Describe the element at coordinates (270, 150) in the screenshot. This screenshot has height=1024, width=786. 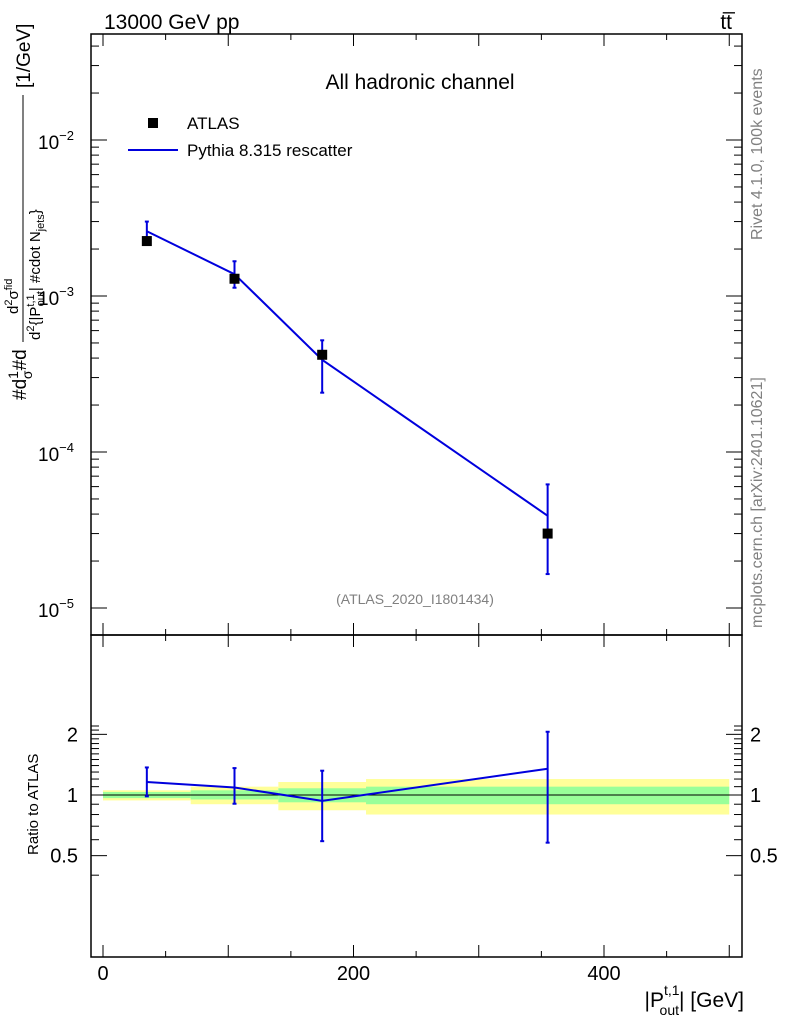
I see `legend-pythia-label: Pythia 8.315 rescatter` at that location.